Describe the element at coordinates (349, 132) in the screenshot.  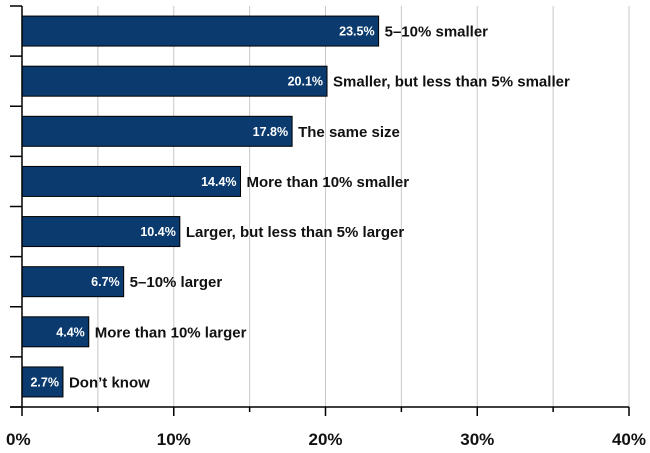
I see `bar-category-label: The same size` at that location.